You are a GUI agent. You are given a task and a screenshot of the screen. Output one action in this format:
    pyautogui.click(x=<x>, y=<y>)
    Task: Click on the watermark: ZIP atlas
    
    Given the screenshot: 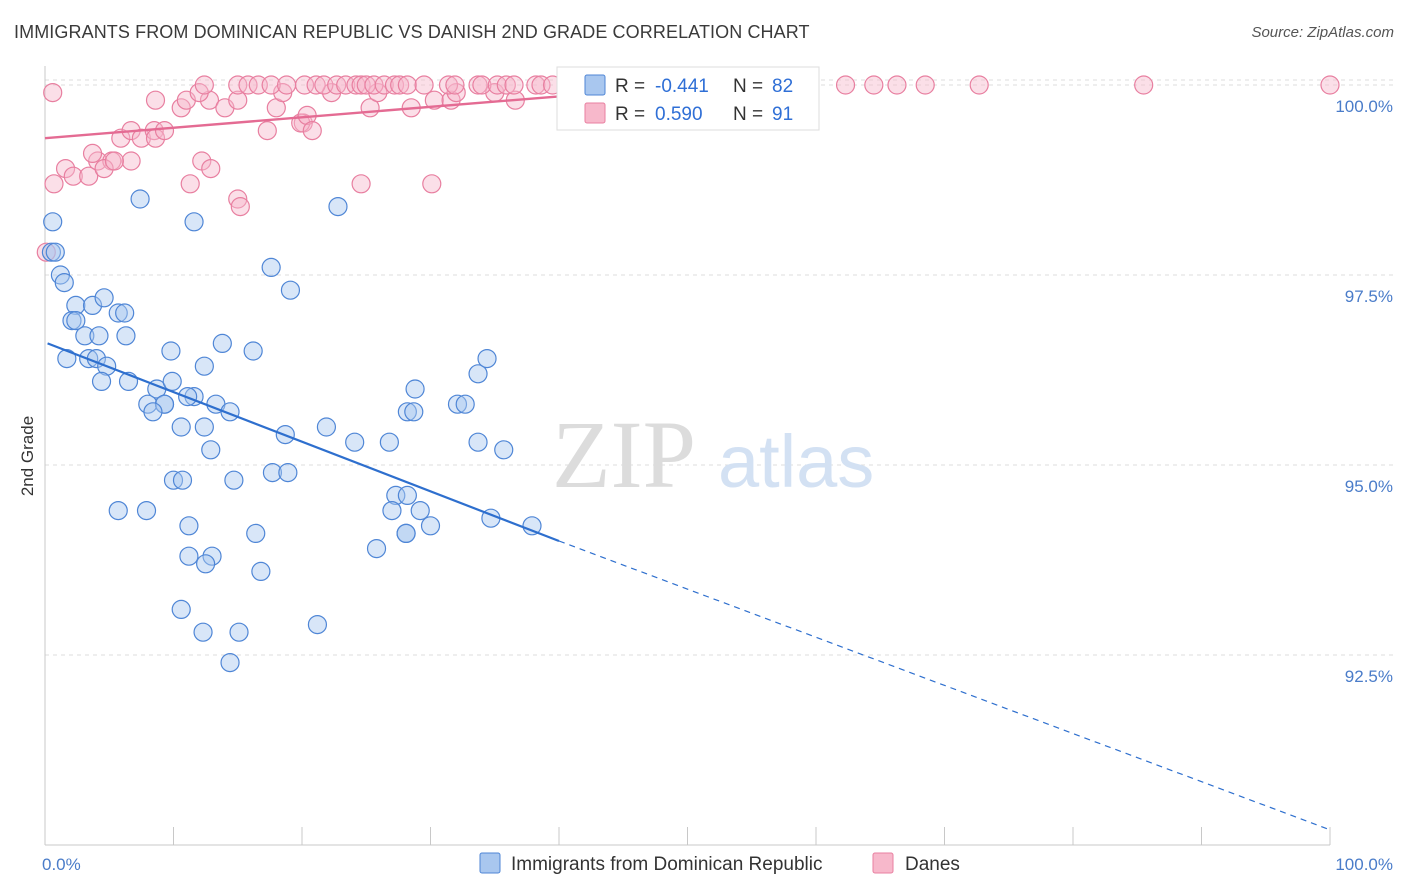 What is the action you would take?
    pyautogui.click(x=713, y=454)
    